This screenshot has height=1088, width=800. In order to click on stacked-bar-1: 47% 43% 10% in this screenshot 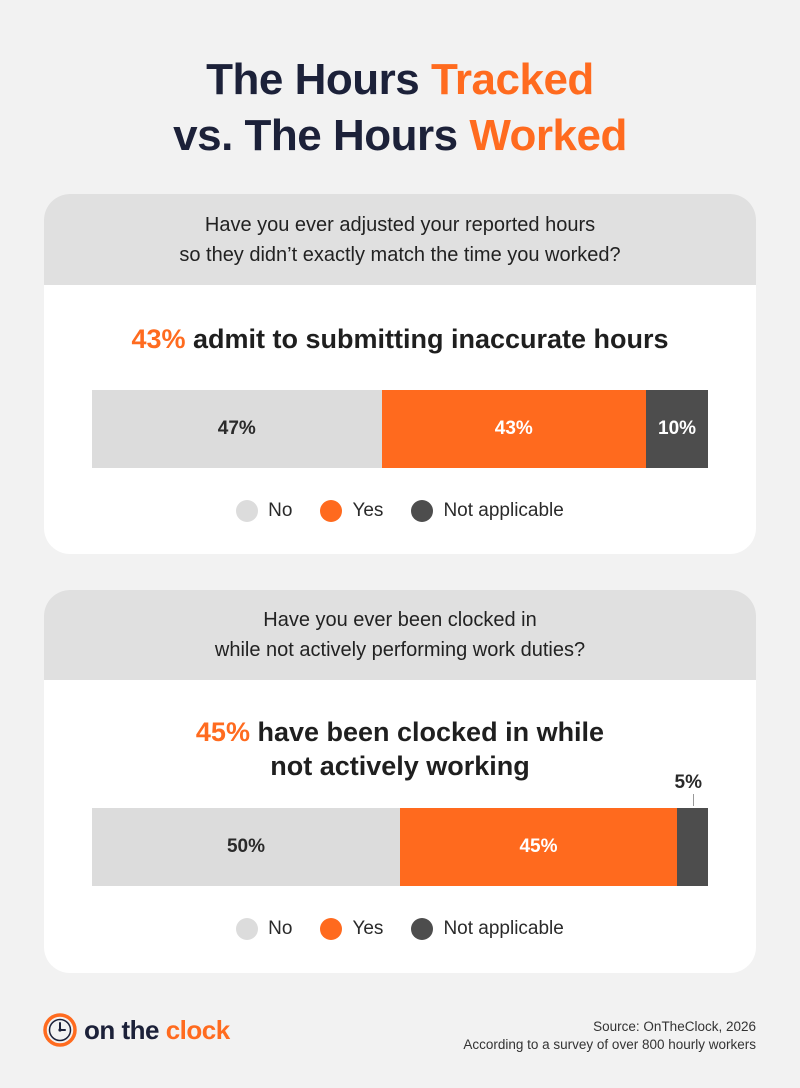, I will do `click(400, 429)`.